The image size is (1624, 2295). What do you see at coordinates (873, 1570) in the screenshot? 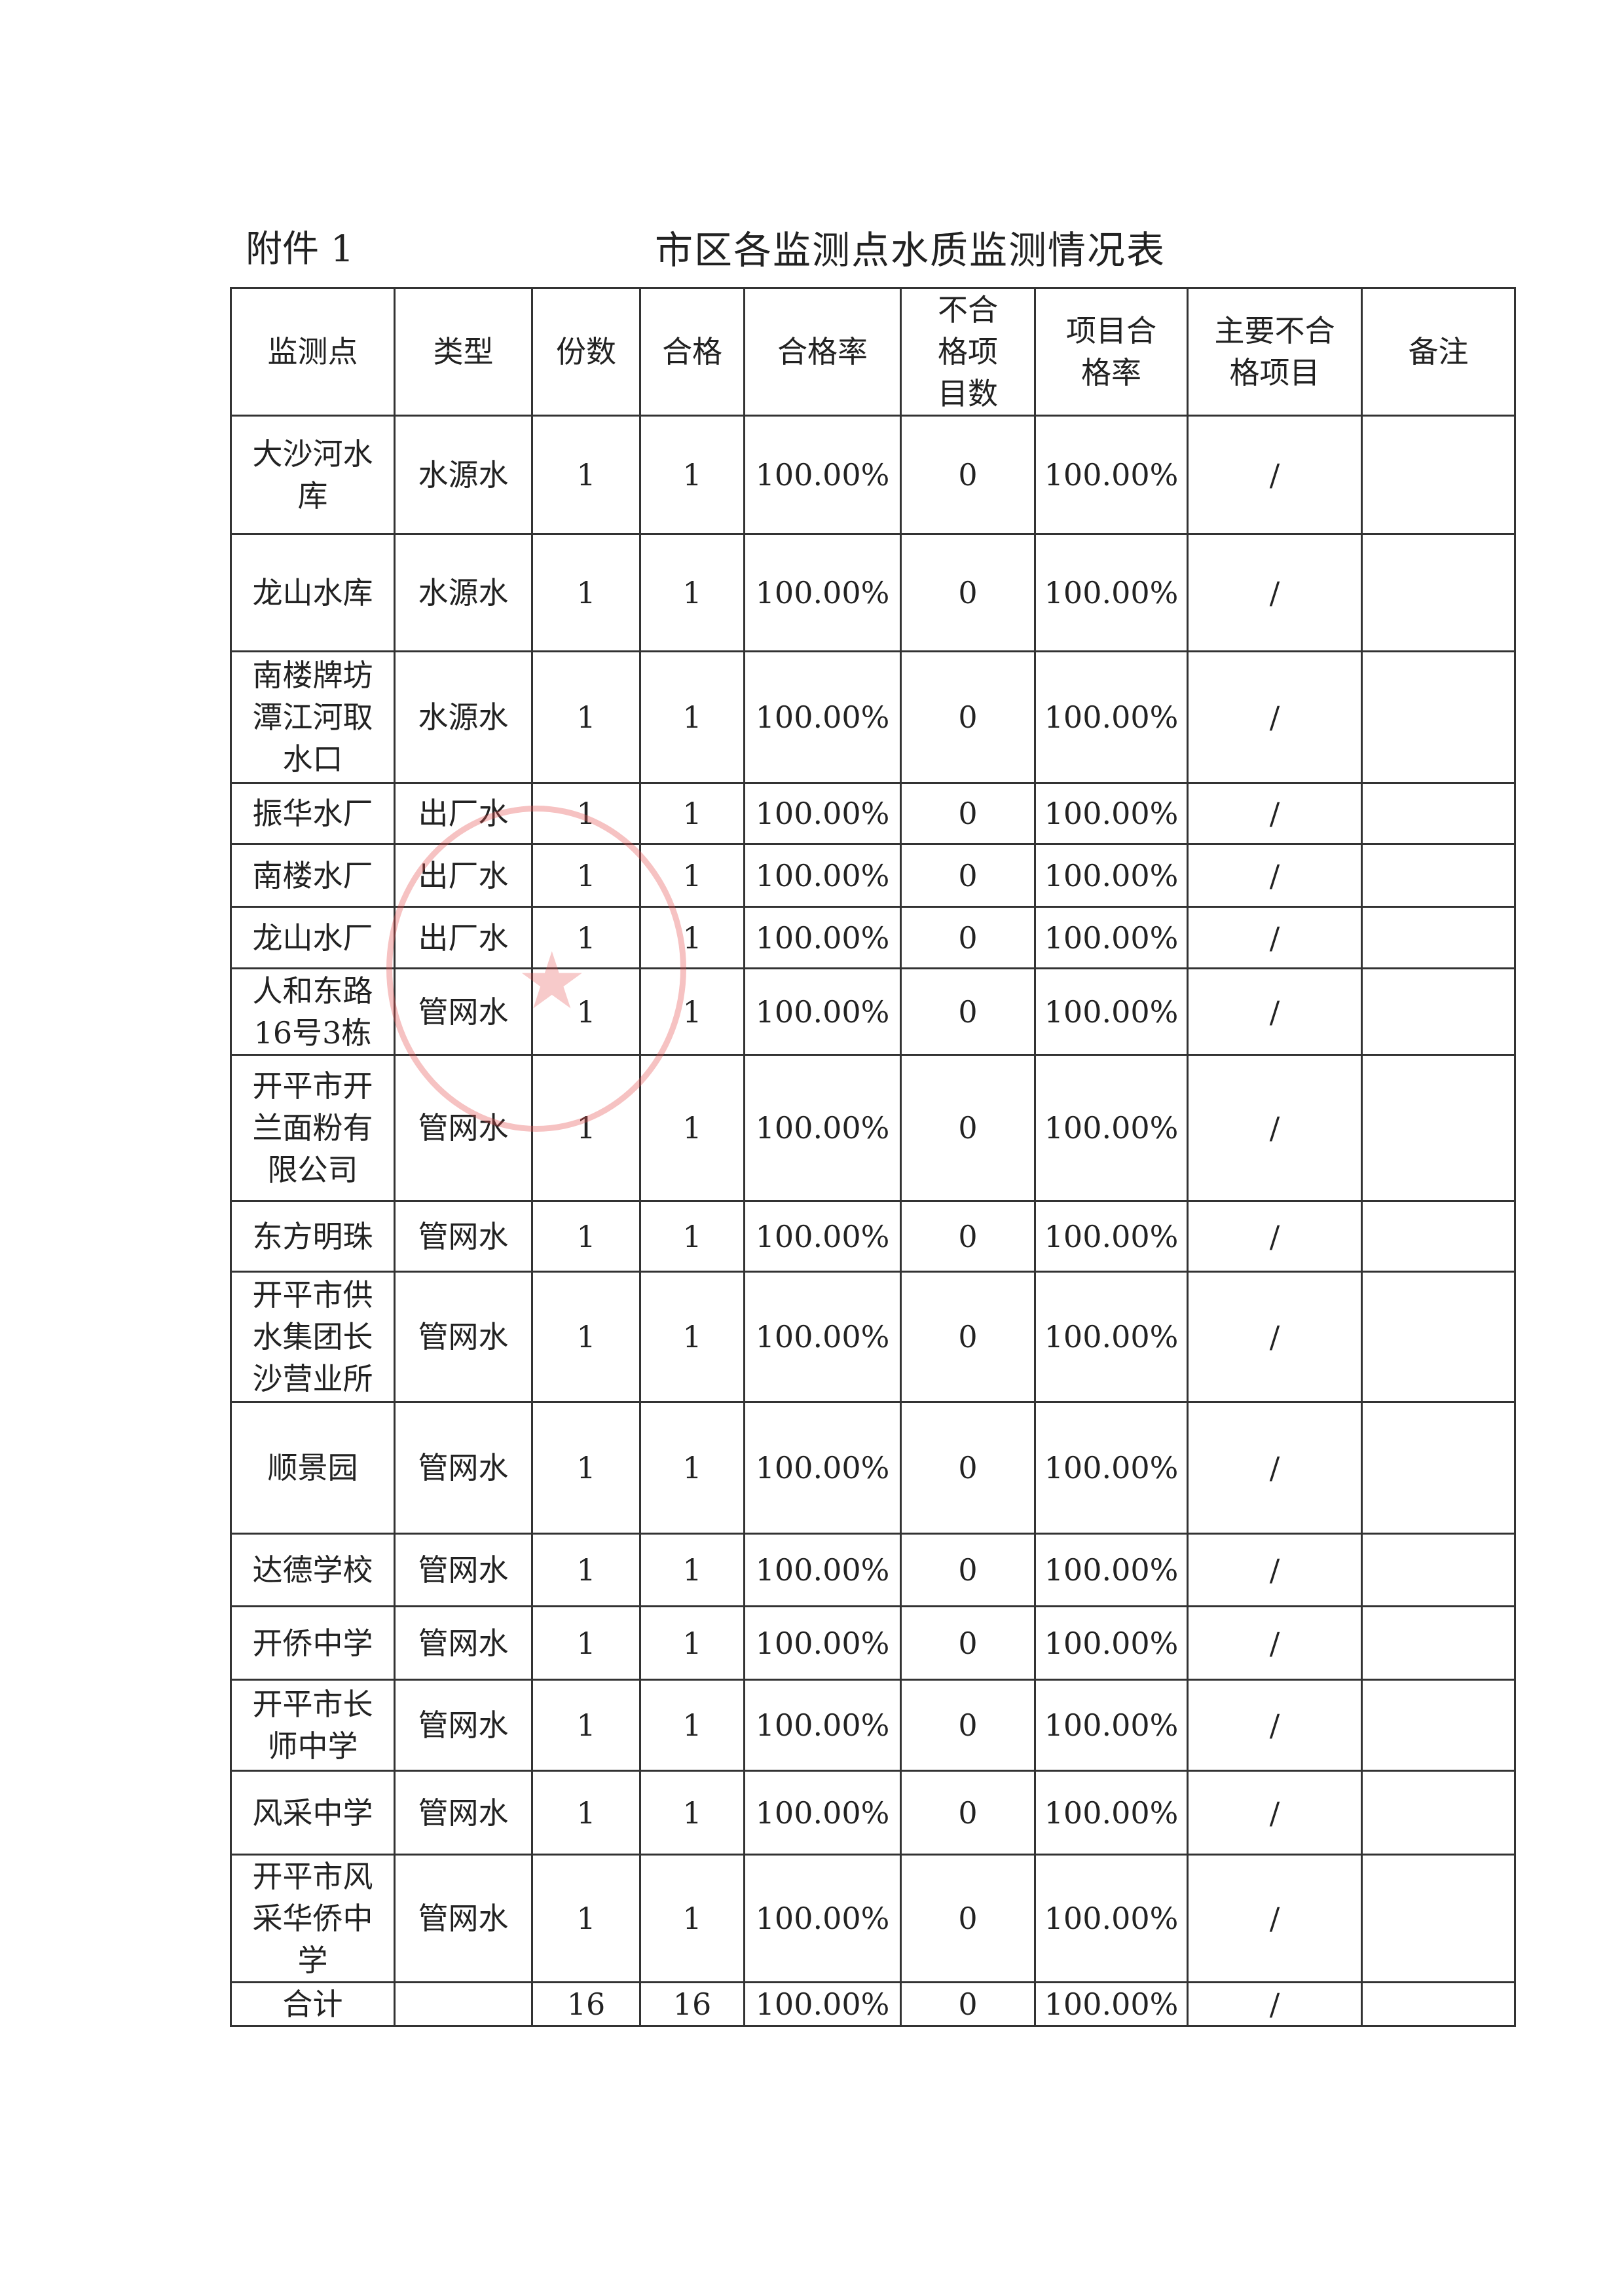
I see `table-row: 达德学校 管网水 1 1 100.00% 0 100.00% /` at bounding box center [873, 1570].